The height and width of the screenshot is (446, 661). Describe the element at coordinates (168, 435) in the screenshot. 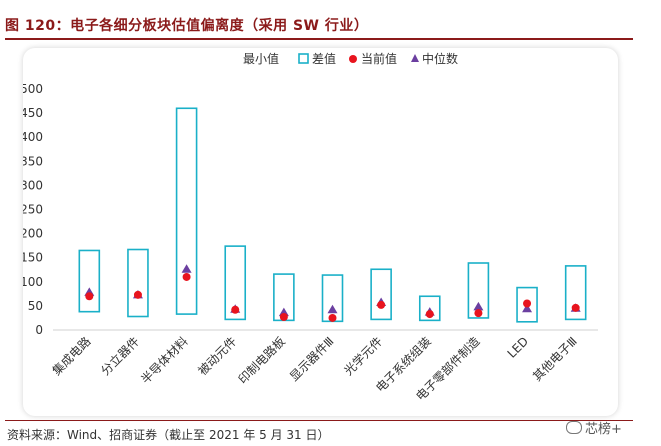

I see `source-note: 资料来源：Wind、招商证券（截止至 2021 年 5 月 31 日）` at that location.